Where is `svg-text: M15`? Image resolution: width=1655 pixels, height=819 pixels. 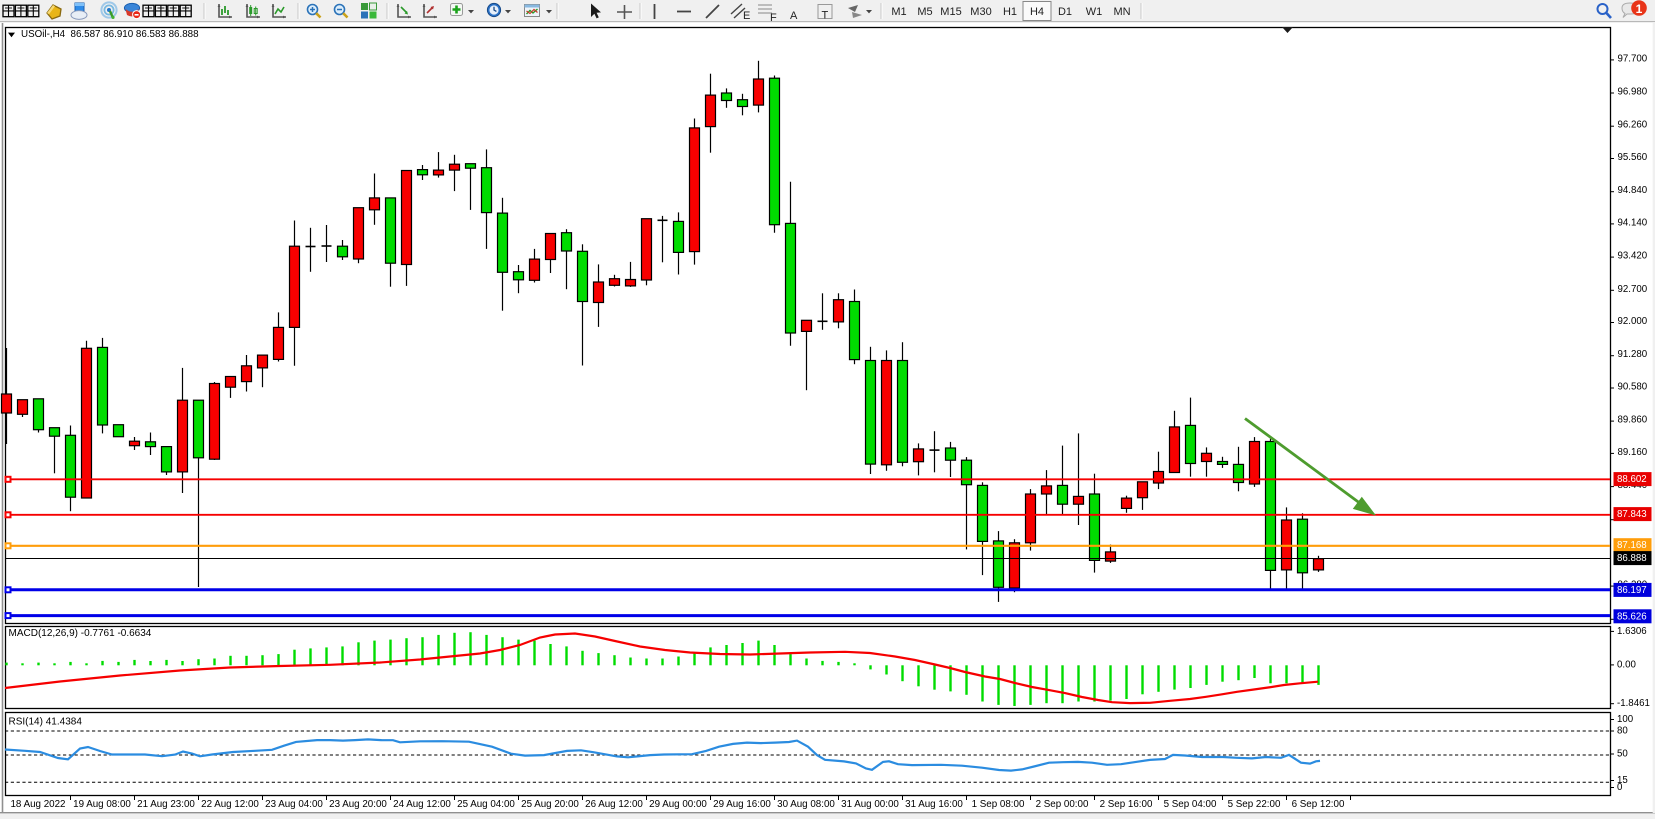 svg-text: M15 is located at coordinates (950, 12).